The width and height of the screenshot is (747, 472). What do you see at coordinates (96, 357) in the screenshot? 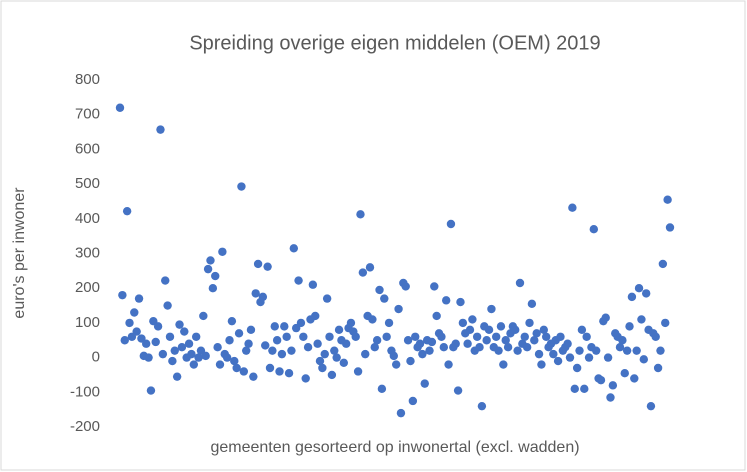
I see `y-tick-label: 0` at bounding box center [96, 357].